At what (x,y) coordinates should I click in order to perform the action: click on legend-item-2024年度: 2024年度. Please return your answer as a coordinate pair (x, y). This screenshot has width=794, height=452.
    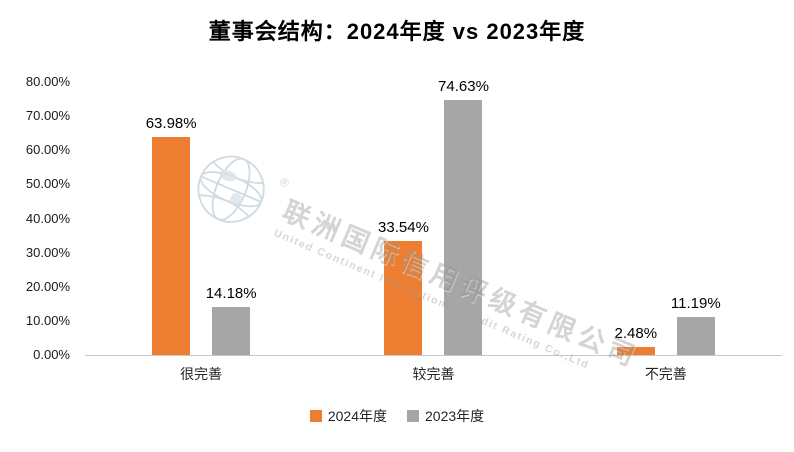
    Looking at the image, I should click on (348, 416).